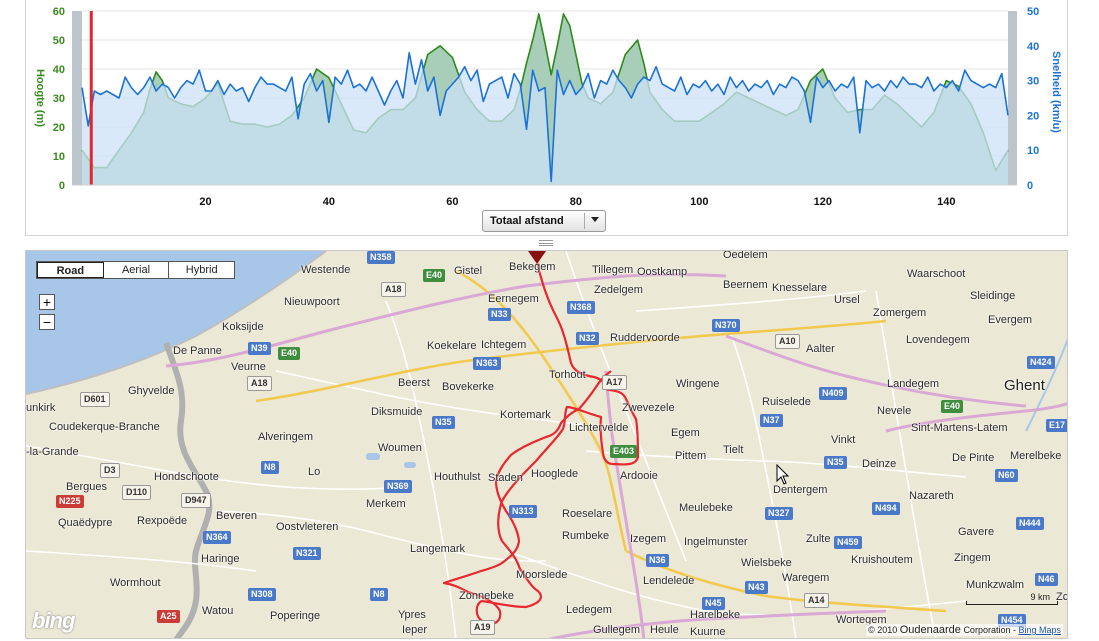  What do you see at coordinates (218, 611) in the screenshot?
I see `place-label: Watou` at bounding box center [218, 611].